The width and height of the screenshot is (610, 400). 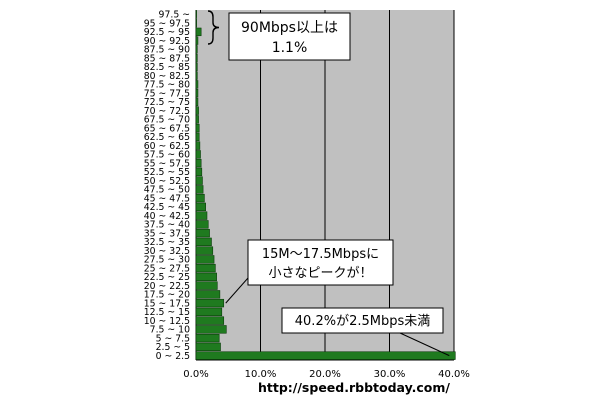 What do you see at coordinates (167, 163) in the screenshot?
I see `y-tick-label: 55 ~ 57.5` at bounding box center [167, 163].